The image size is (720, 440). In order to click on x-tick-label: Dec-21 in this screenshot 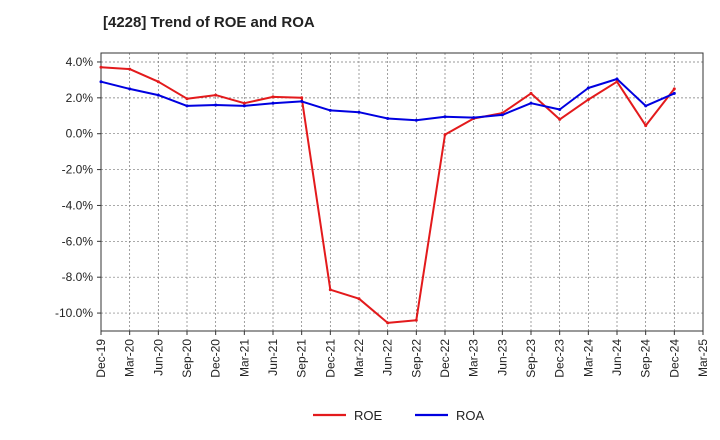, I will do `click(330, 358)`.